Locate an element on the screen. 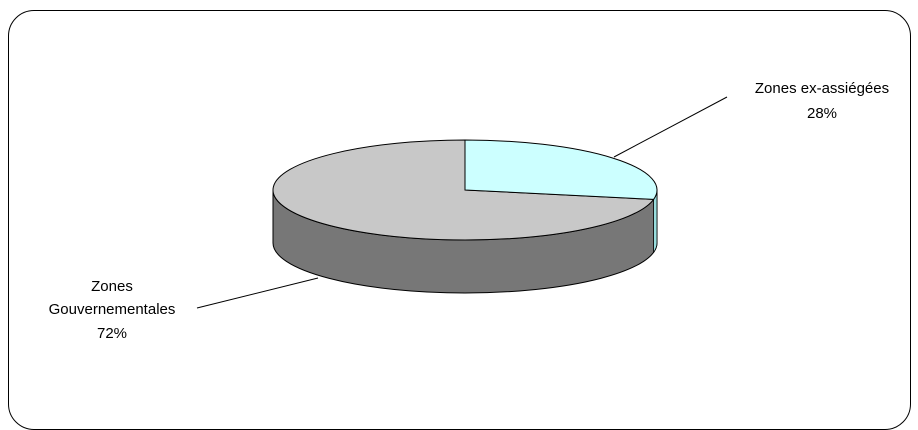  label-gouvernementales-percent: 72% is located at coordinates (112, 333).